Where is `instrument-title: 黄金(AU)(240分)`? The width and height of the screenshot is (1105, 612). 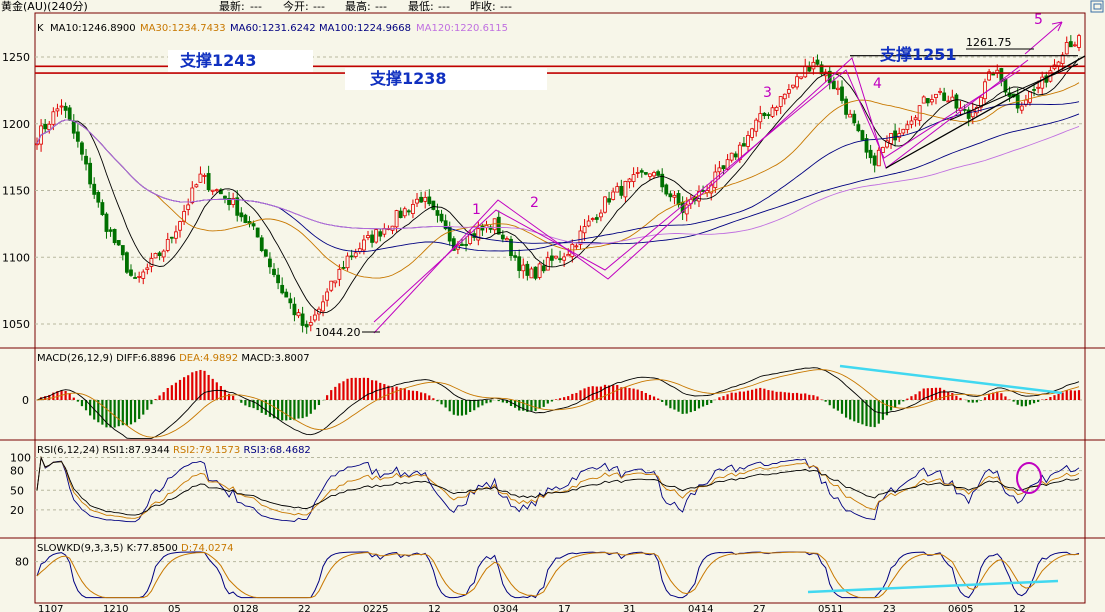
instrument-title: 黄金(AU)(240分) is located at coordinates (44, 6).